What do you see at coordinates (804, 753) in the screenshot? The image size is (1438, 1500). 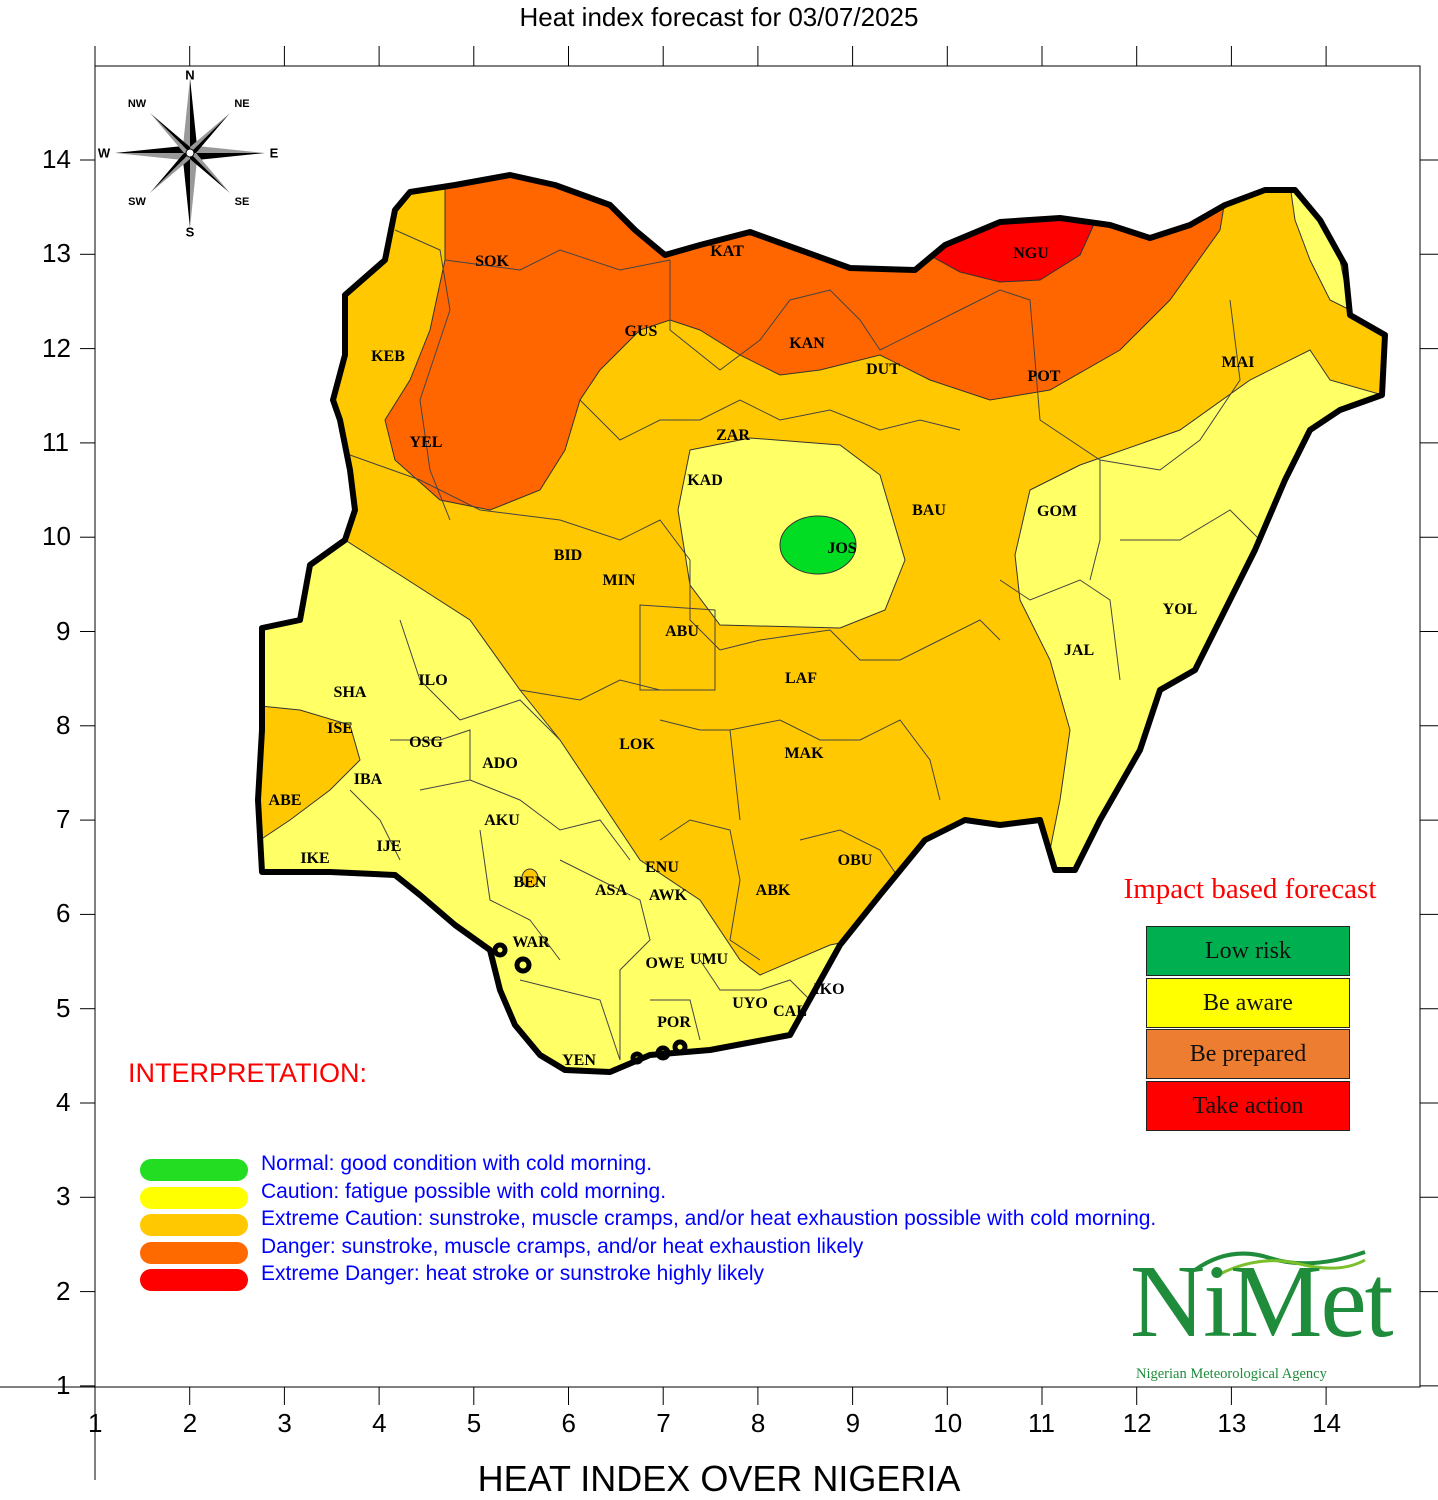 I see `state-label-mak: MAK` at bounding box center [804, 753].